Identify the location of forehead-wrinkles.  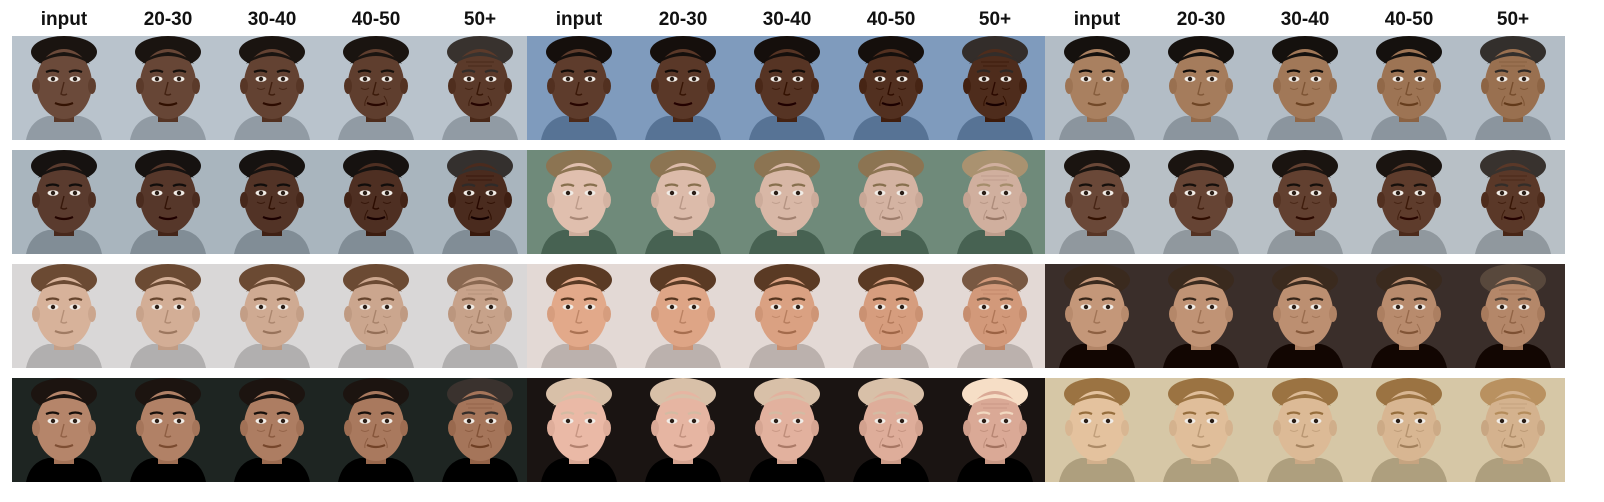
(995, 406).